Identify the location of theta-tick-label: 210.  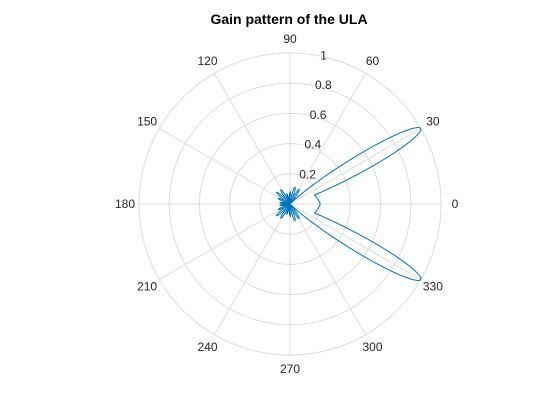
(147, 287).